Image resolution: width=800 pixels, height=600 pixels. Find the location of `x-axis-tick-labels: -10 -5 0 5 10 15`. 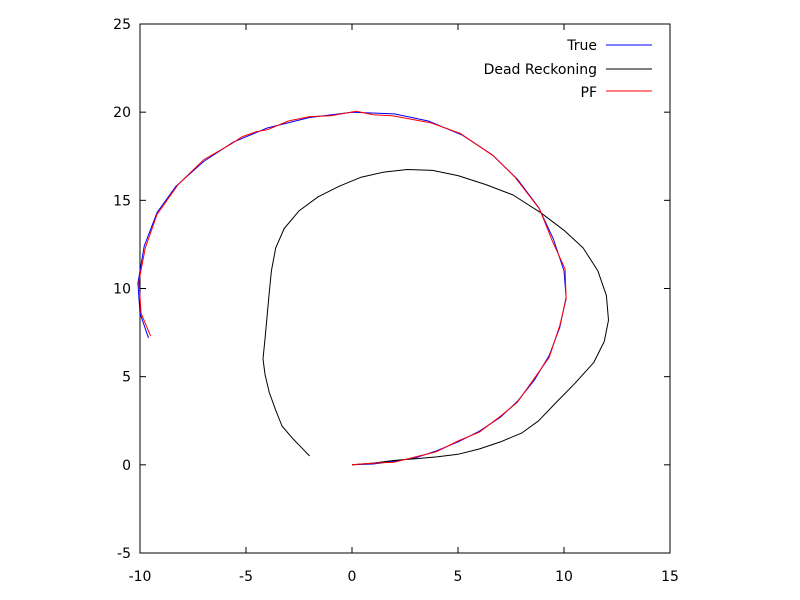

x-axis-tick-labels: -10 -5 0 5 10 15 is located at coordinates (404, 577).